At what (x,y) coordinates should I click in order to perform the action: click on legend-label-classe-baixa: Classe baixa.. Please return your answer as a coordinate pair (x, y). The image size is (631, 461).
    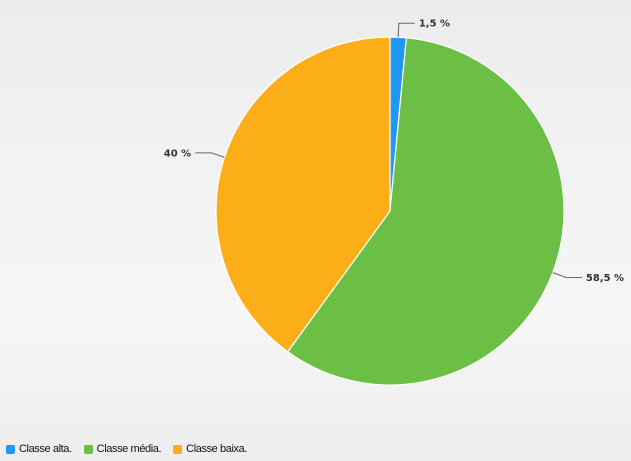
    Looking at the image, I should click on (217, 449).